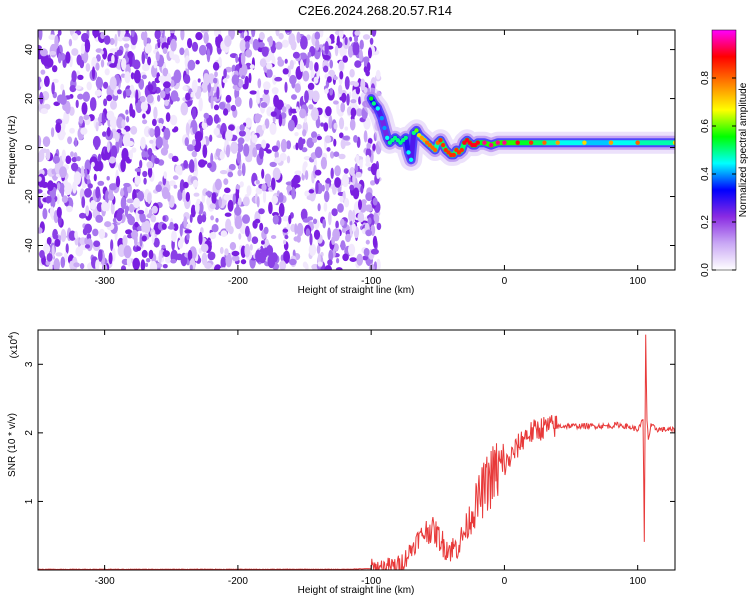 The width and height of the screenshot is (750, 600). I want to click on svg-text: (x104), so click(14, 345).